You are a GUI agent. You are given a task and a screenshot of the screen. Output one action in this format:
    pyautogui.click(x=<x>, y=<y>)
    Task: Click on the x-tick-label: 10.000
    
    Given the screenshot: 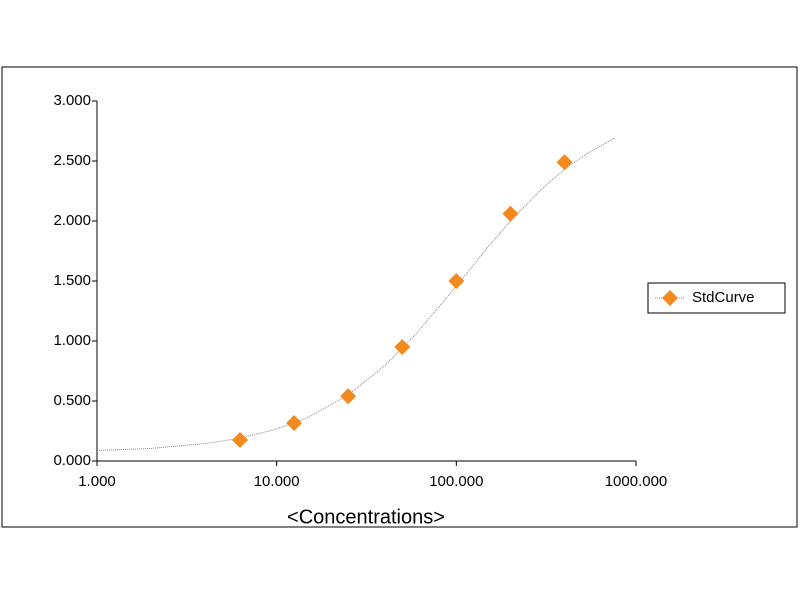 What is the action you would take?
    pyautogui.click(x=277, y=481)
    